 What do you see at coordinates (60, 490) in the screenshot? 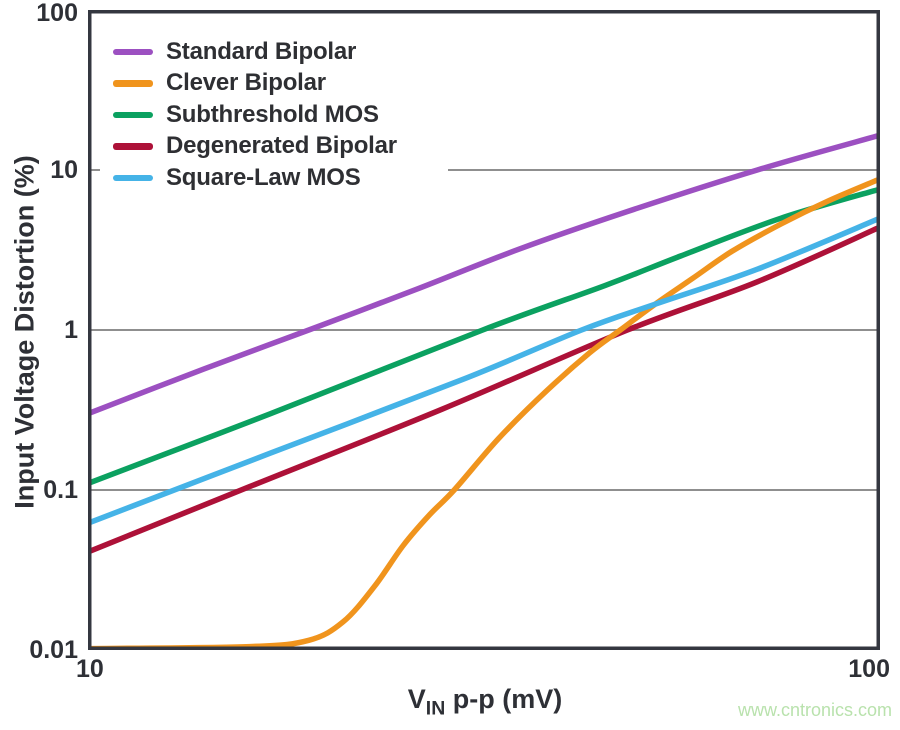
I see `y-tick-label-0-1: 0.1` at bounding box center [60, 490].